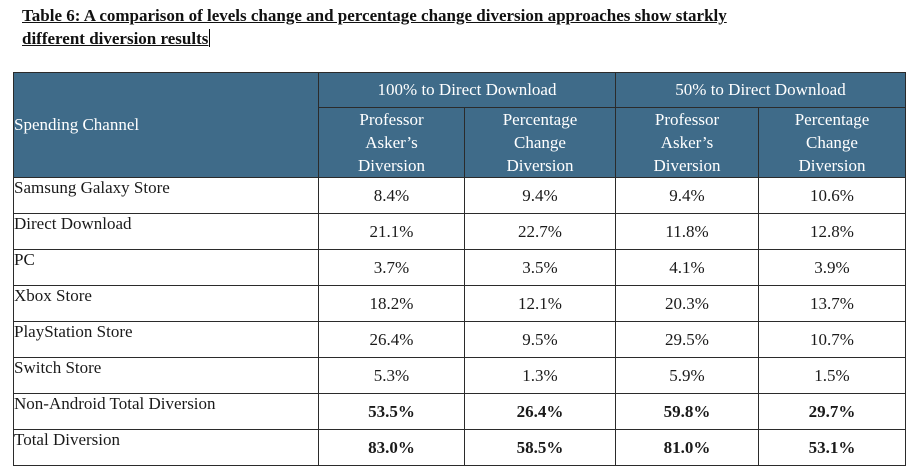 This screenshot has width=919, height=476. I want to click on cell-value: 1.3%, so click(540, 375).